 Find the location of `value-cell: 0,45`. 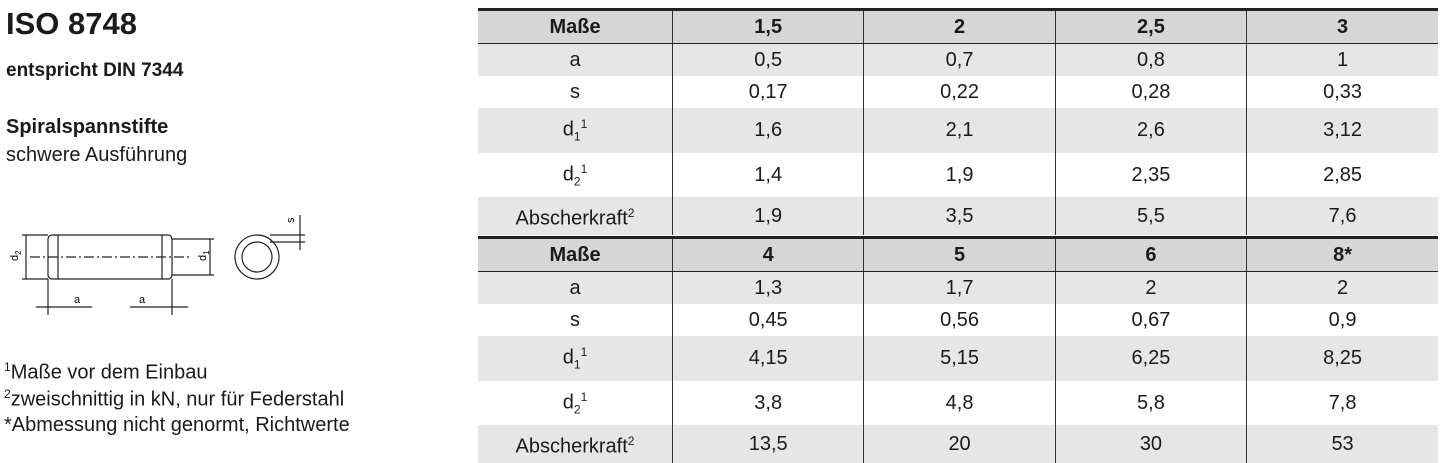

value-cell: 0,45 is located at coordinates (767, 320).